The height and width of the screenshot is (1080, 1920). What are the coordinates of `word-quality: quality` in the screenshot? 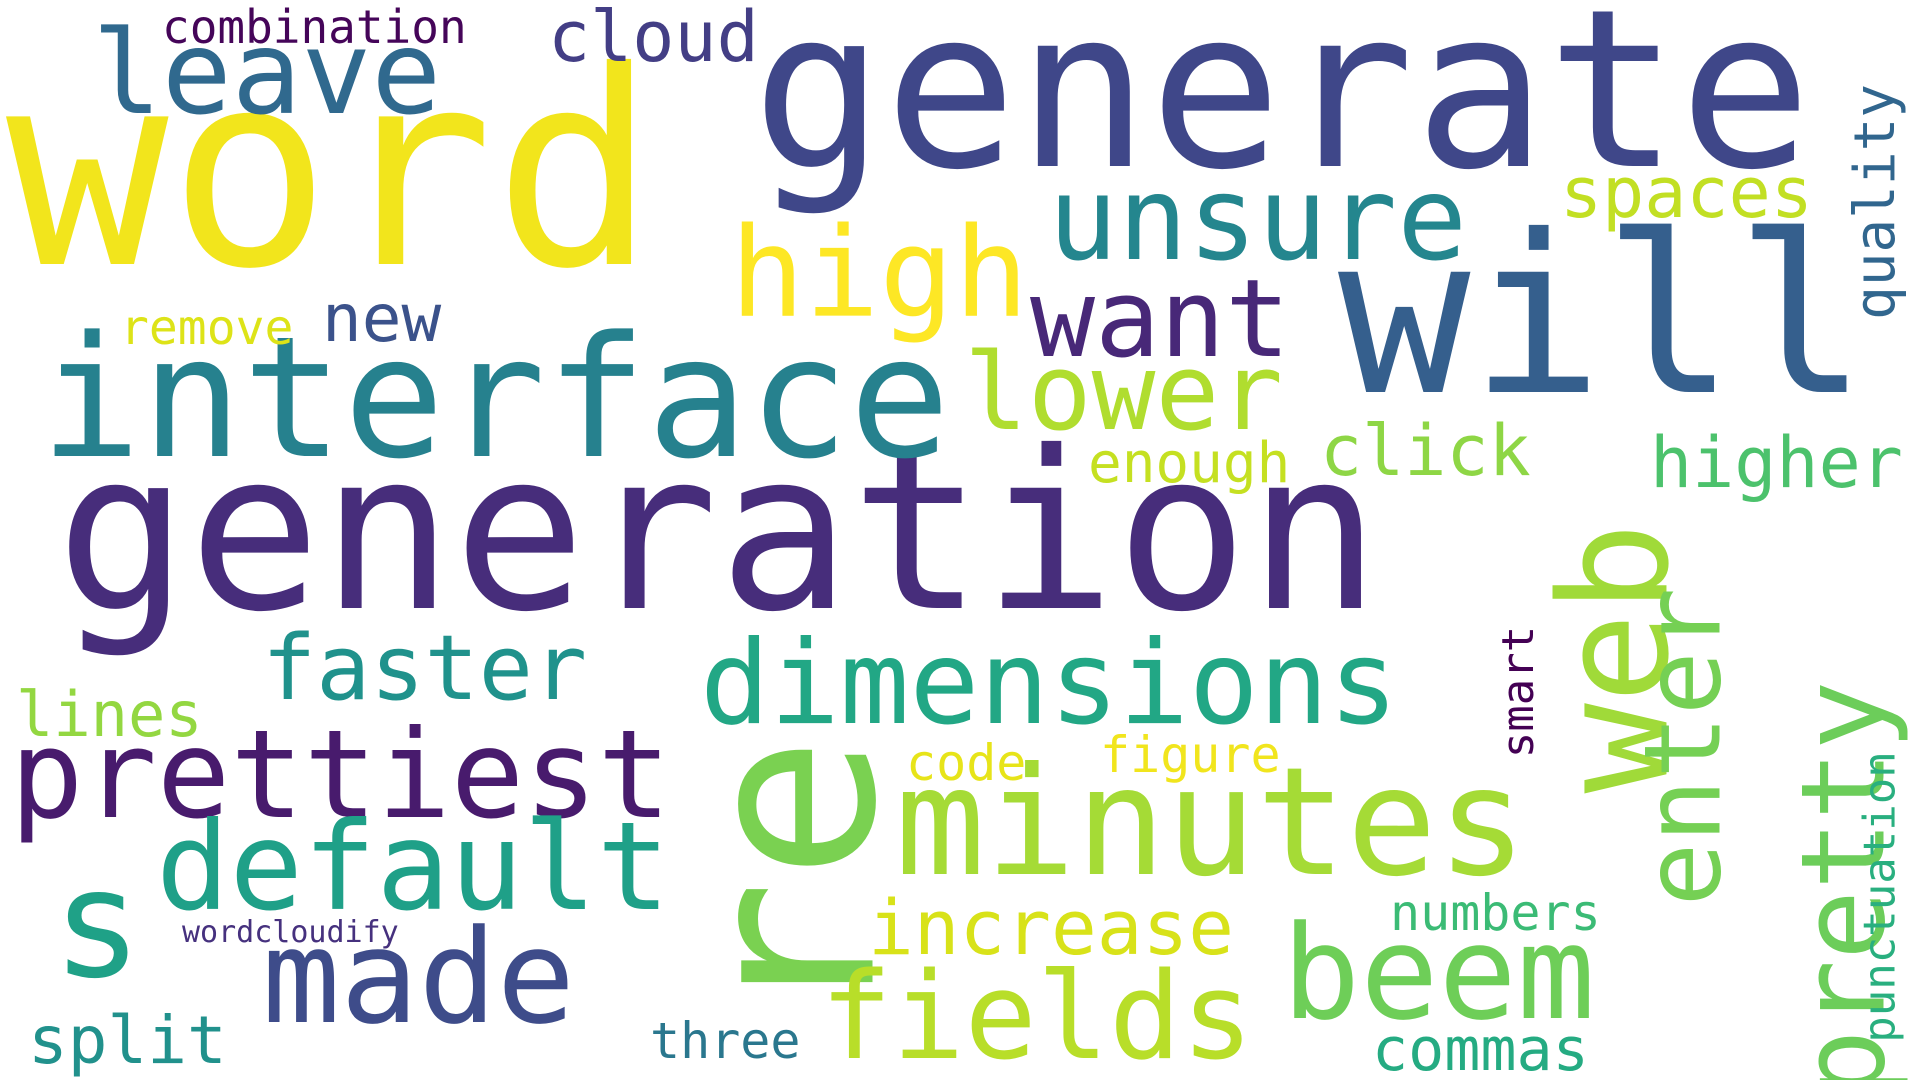 It's located at (1876, 202).